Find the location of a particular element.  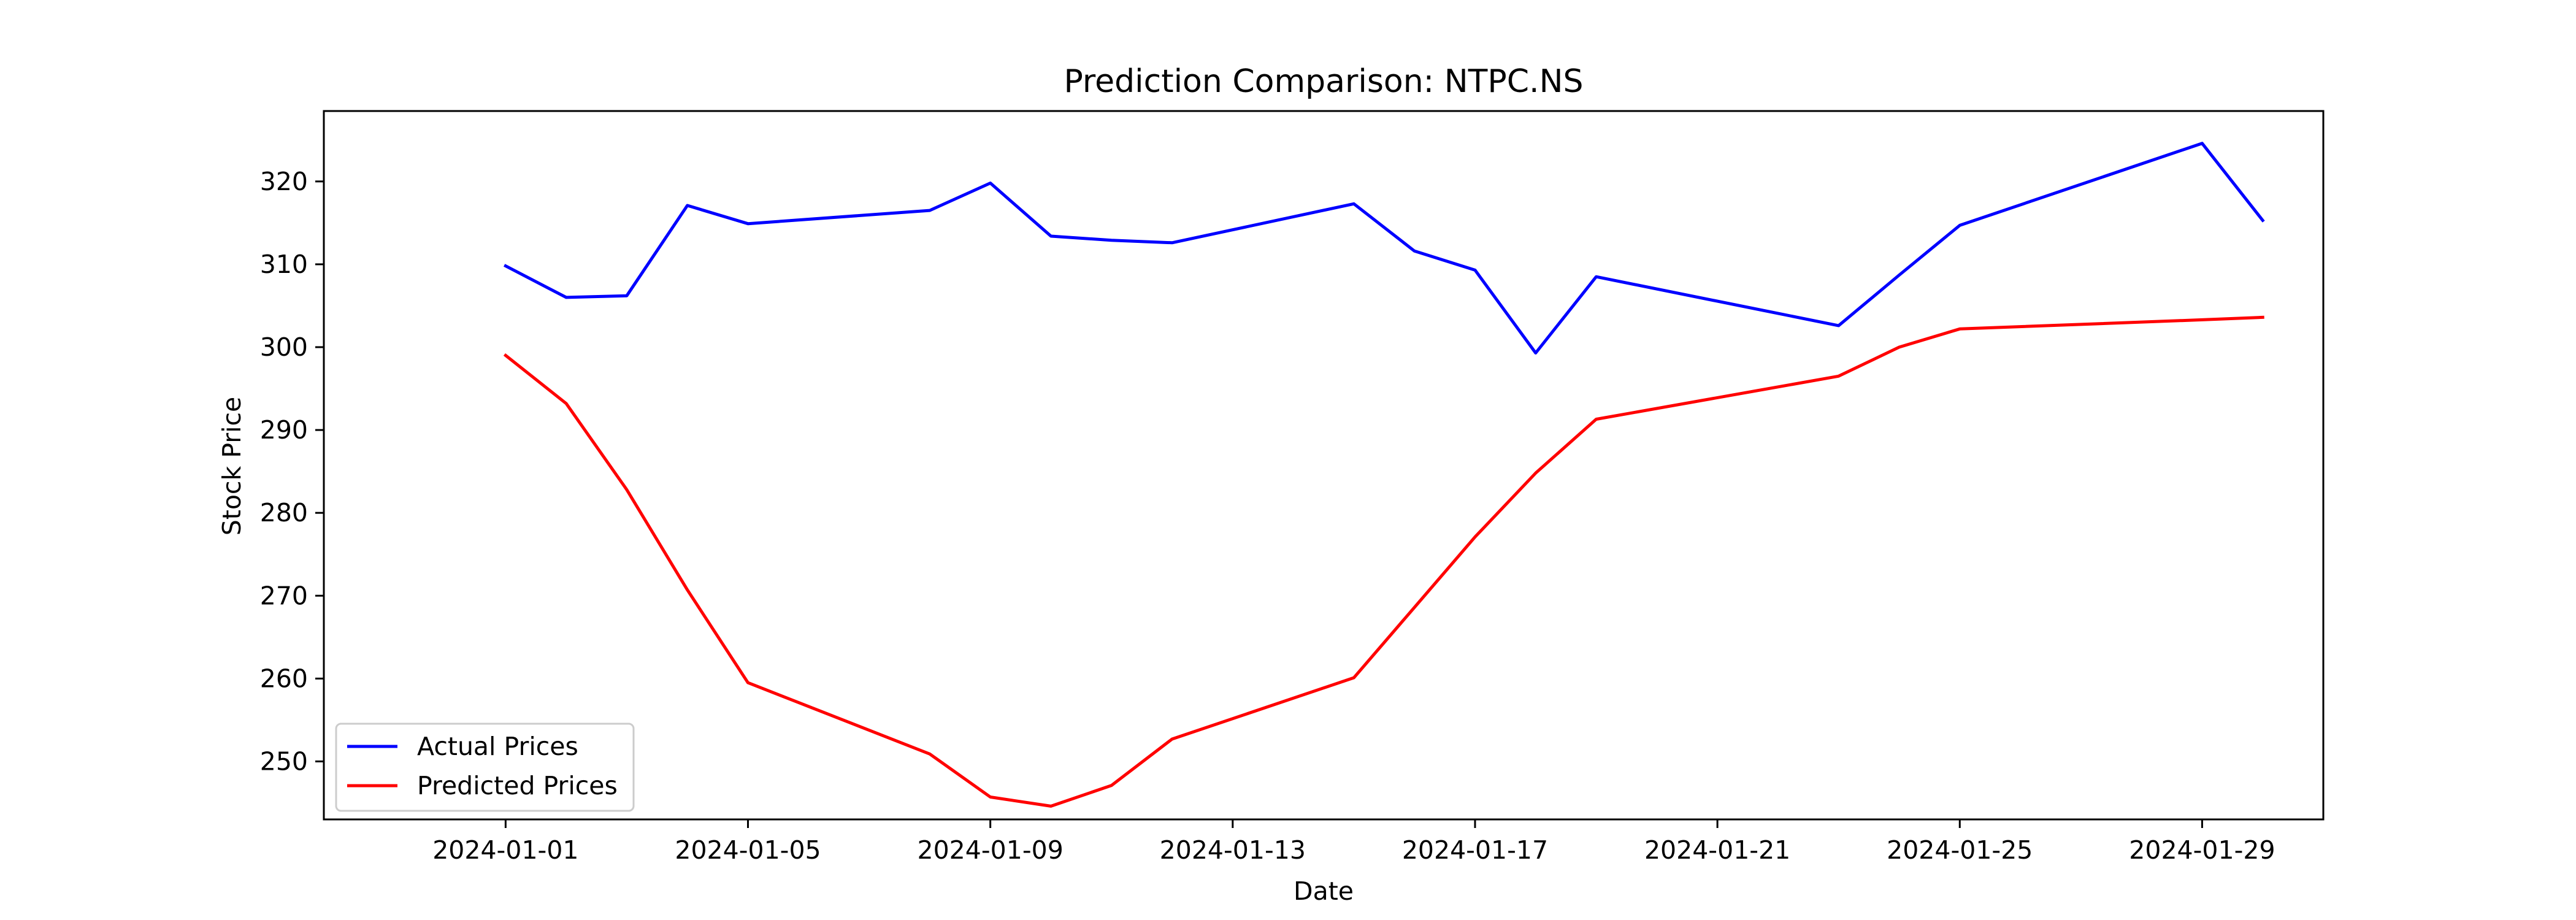

x-tick-label: 2024-01-25 is located at coordinates (1960, 850).